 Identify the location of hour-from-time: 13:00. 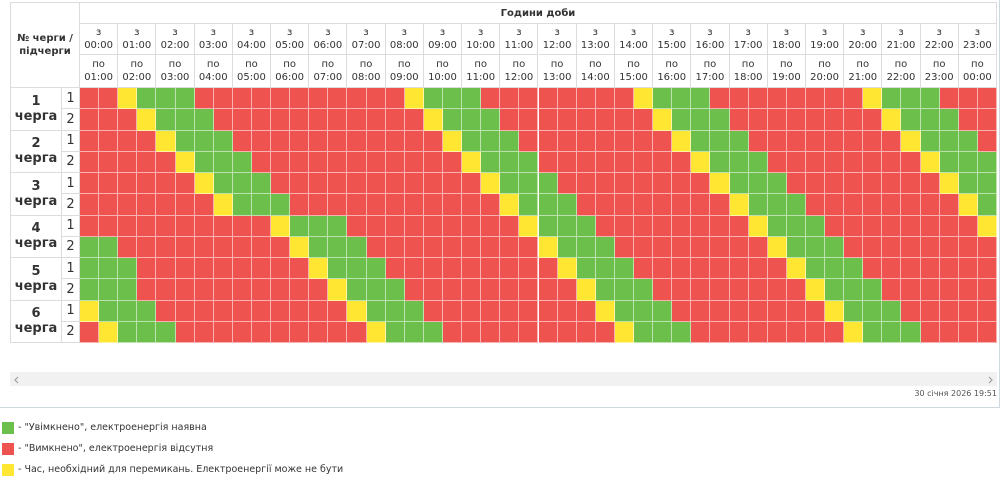
(595, 45).